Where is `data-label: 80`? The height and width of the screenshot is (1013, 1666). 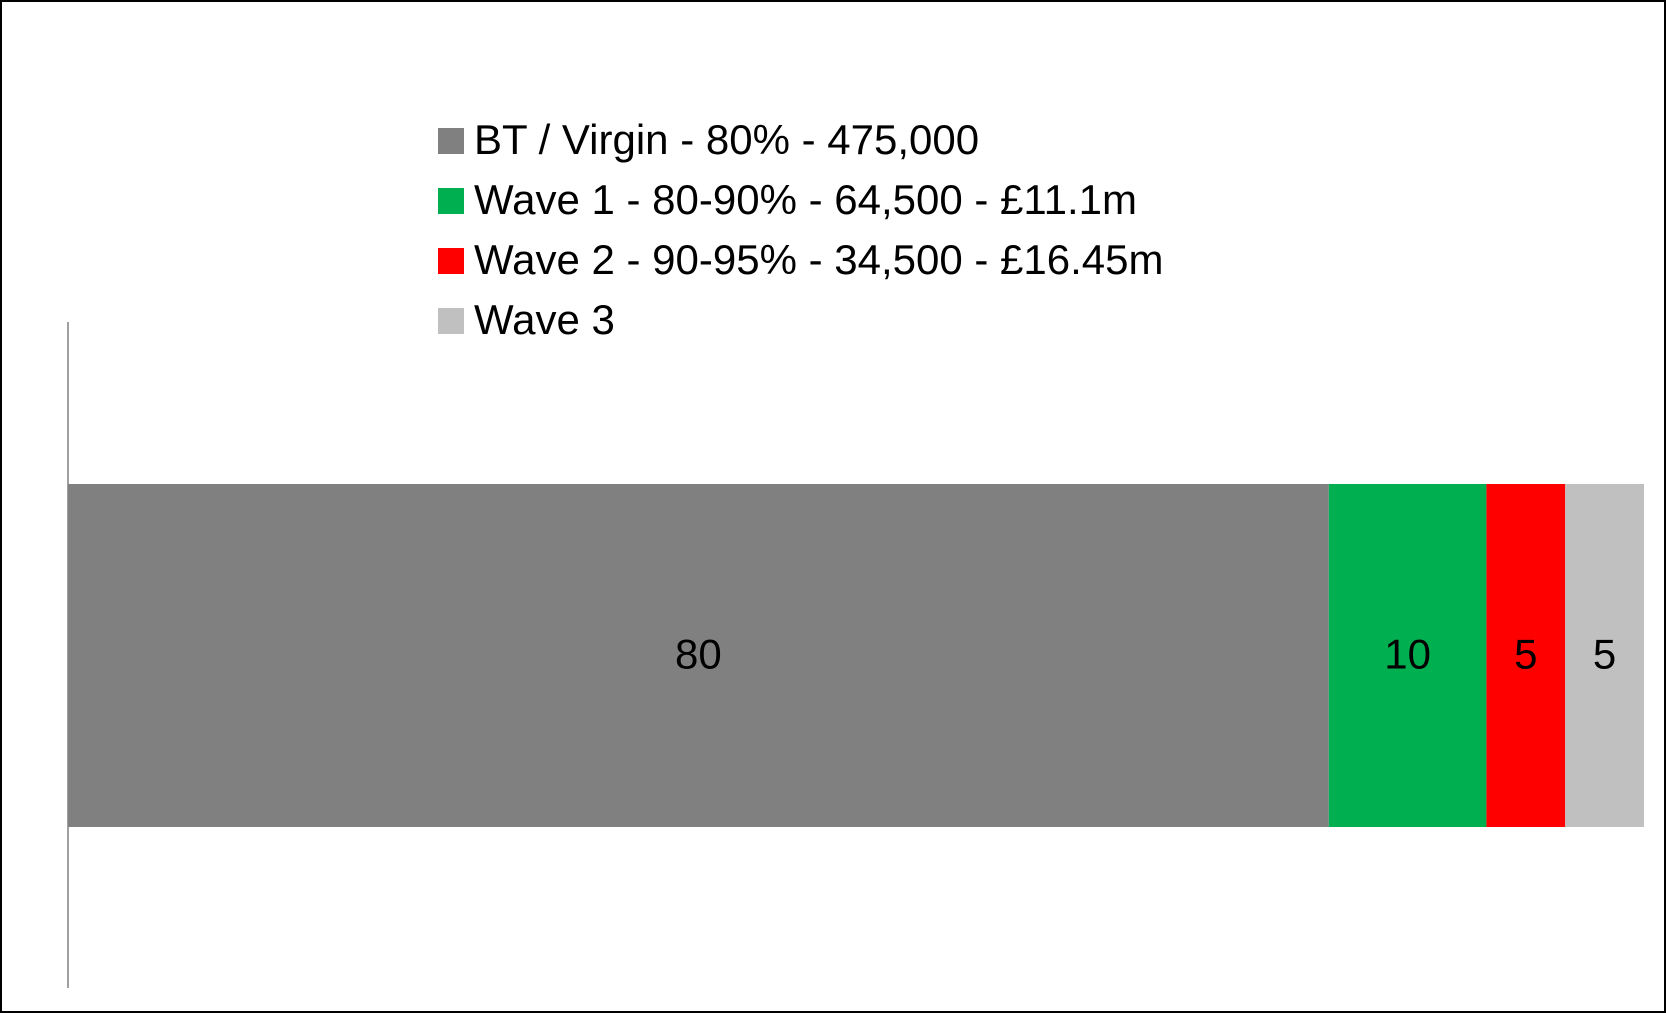
data-label: 80 is located at coordinates (698, 654).